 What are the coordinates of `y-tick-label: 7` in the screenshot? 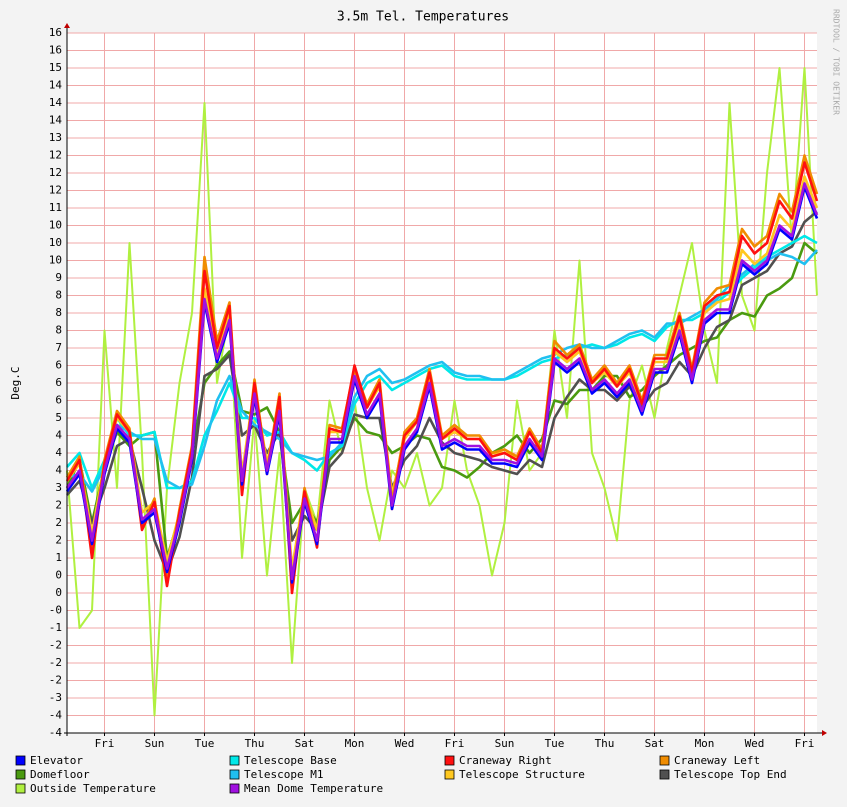 It's located at (58, 347).